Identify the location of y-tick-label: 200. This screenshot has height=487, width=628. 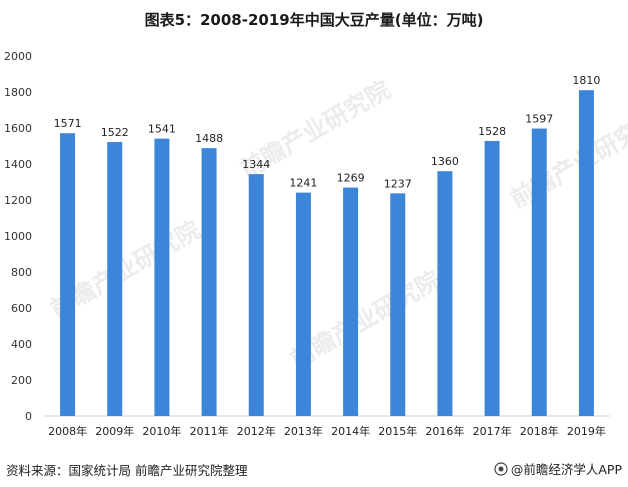
(21, 380).